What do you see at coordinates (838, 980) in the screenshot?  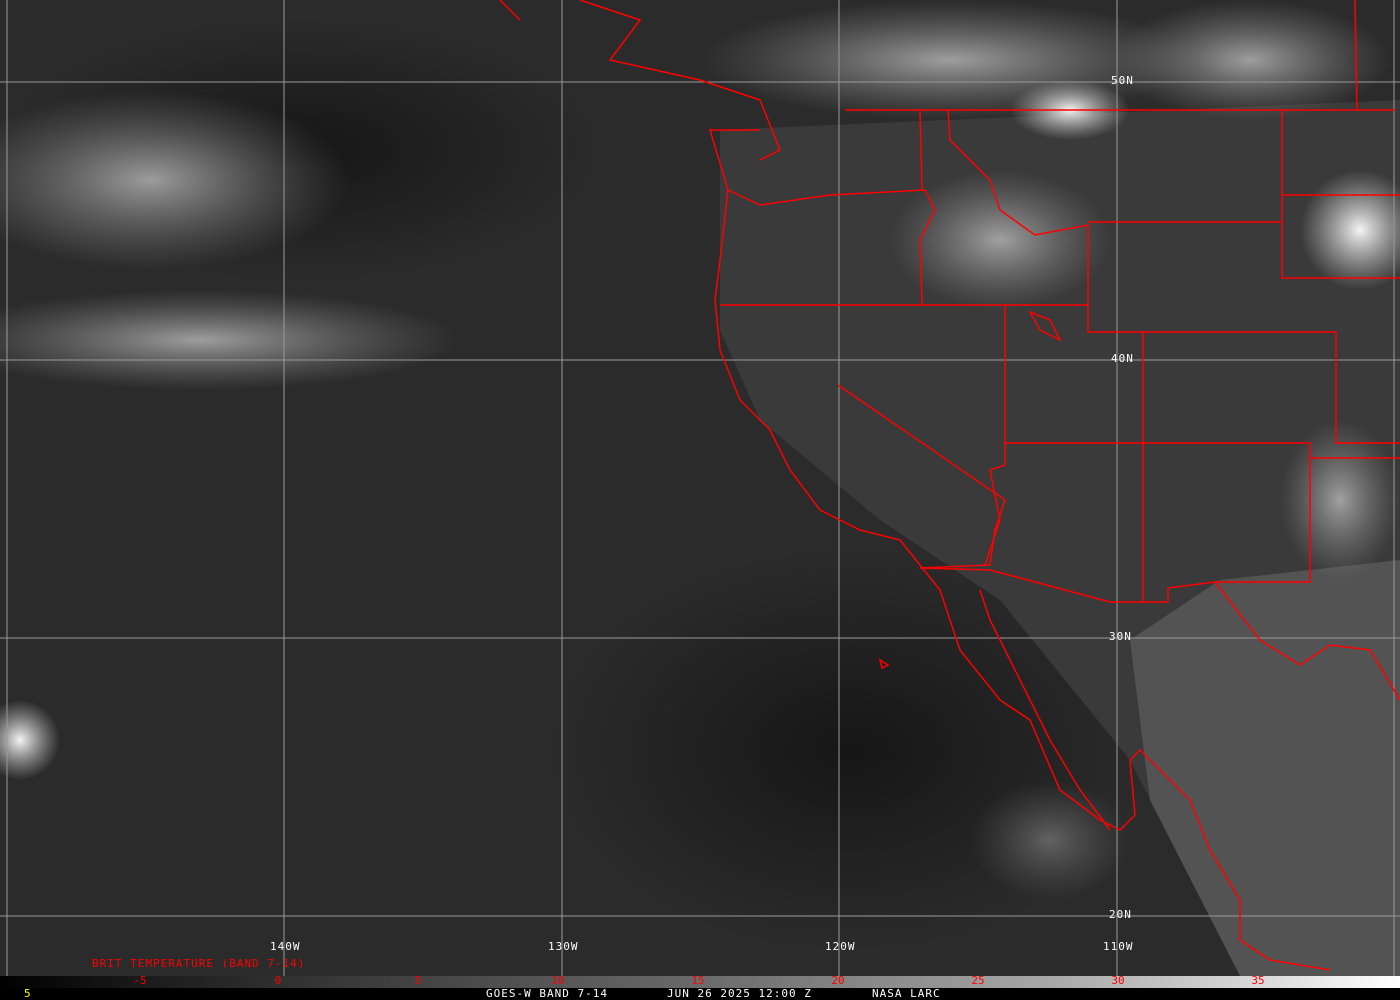 I see `scale-tick: 20` at bounding box center [838, 980].